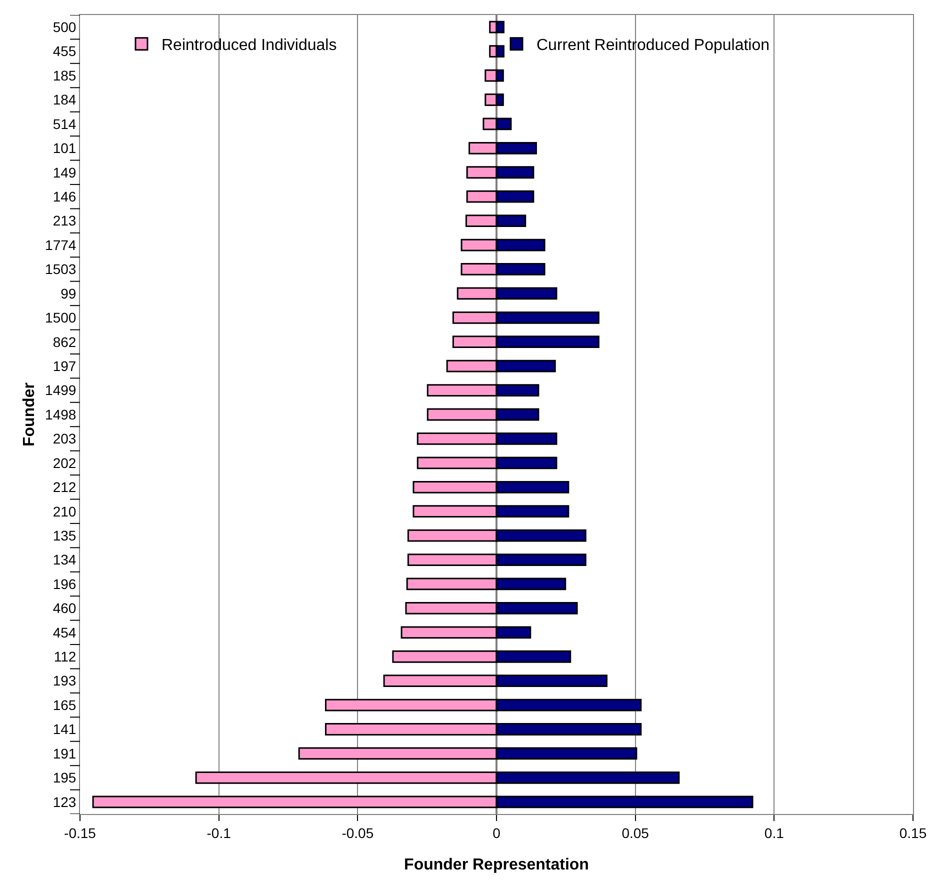  What do you see at coordinates (64, 778) in the screenshot?
I see `y-tick-label: 195` at bounding box center [64, 778].